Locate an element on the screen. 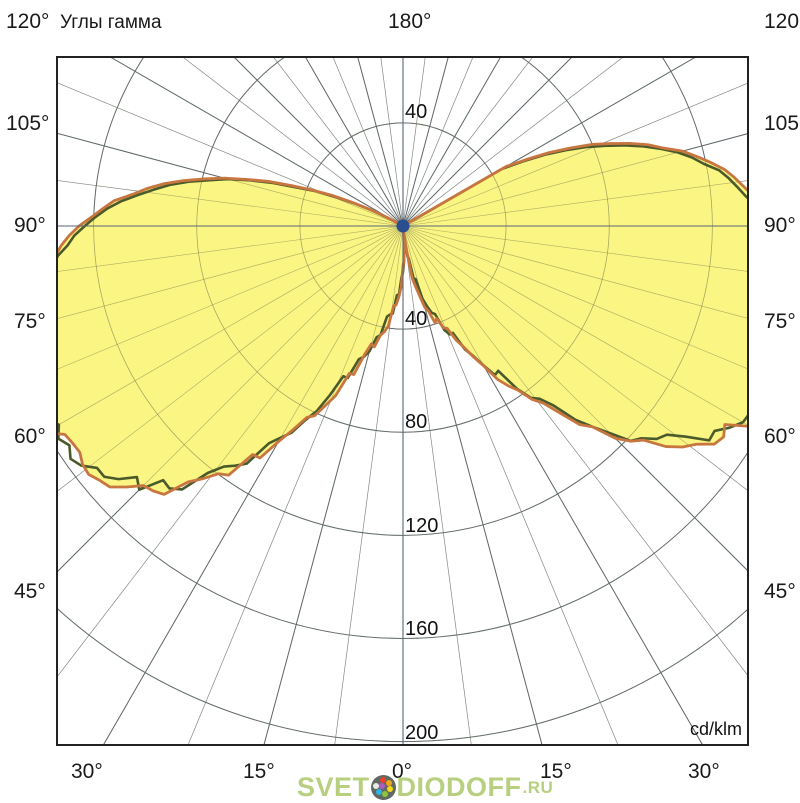  axis-label-left-90: 90° is located at coordinates (30, 225).